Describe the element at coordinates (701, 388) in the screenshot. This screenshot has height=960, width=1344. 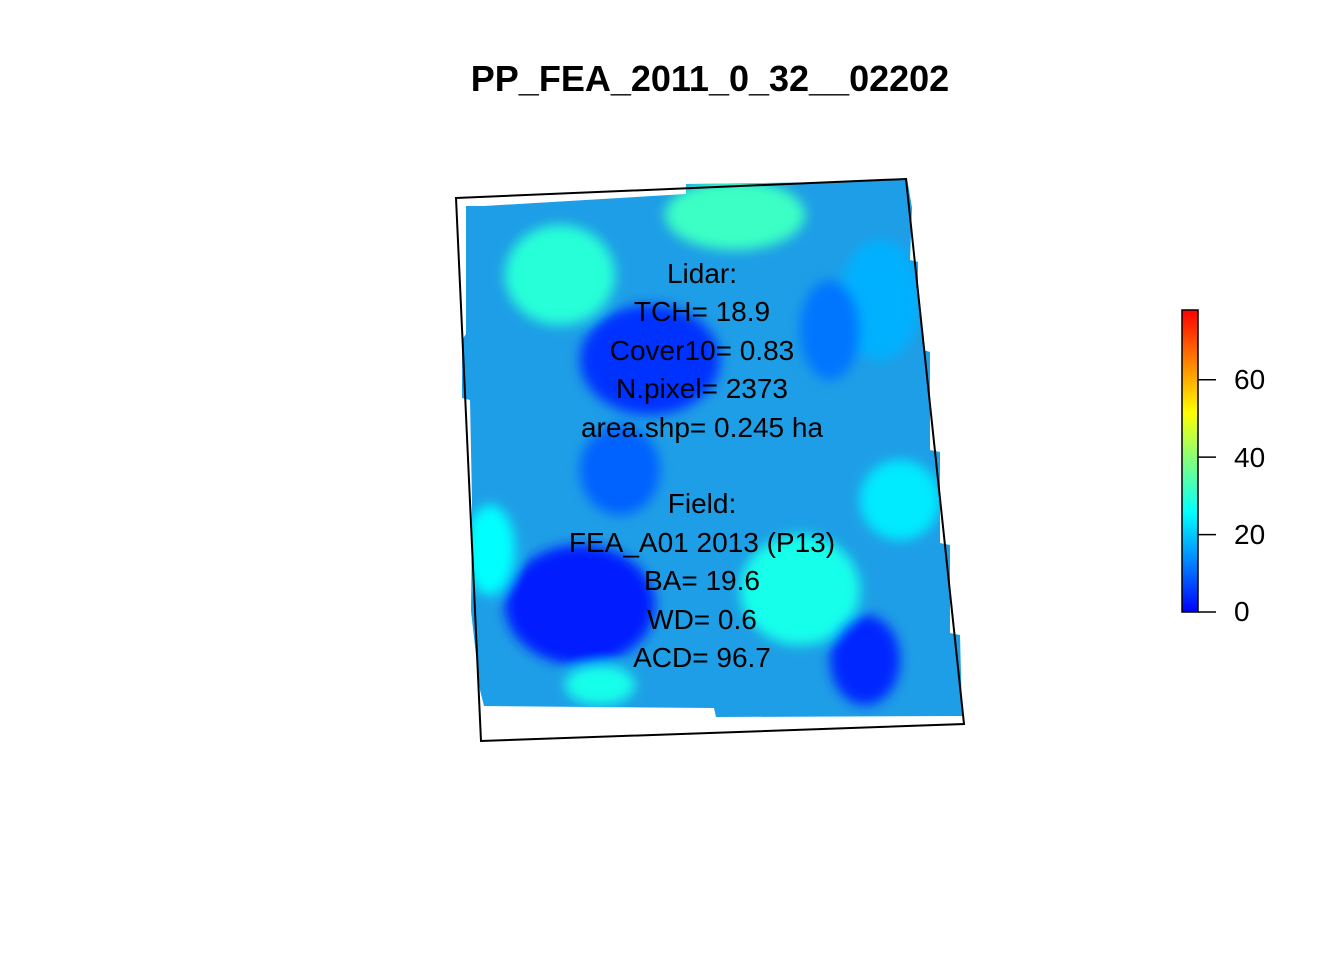
I see `lidar-npixel: N.pixel= 2373` at that location.